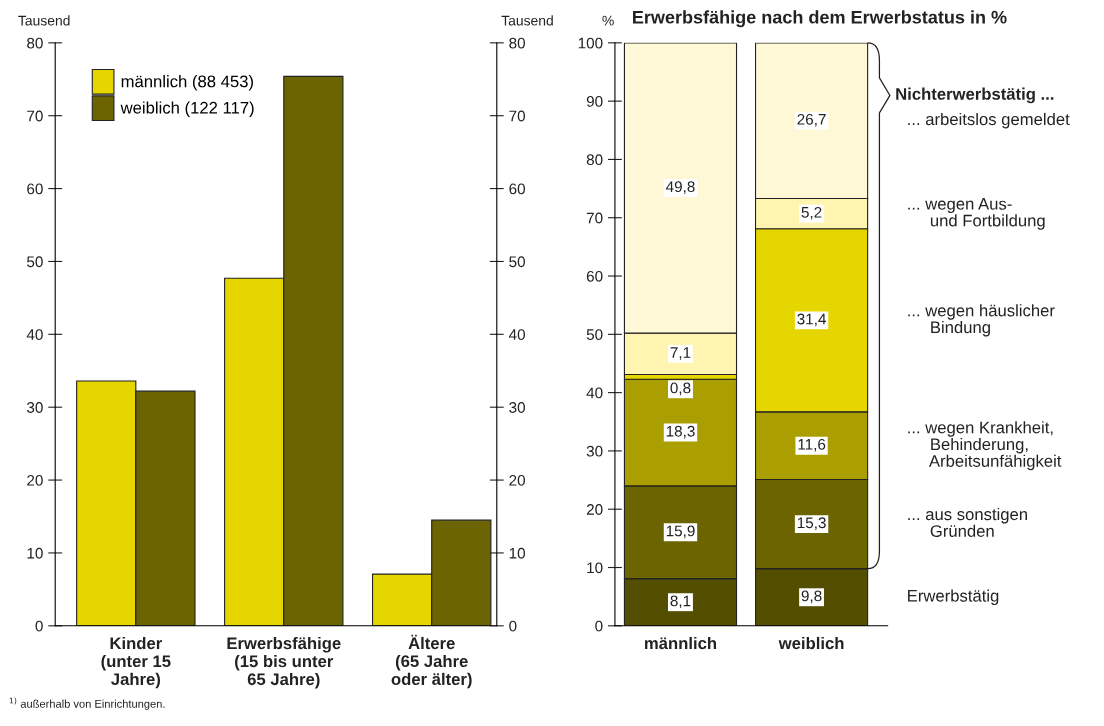  I want to click on y2-tick-label: 60, so click(517, 189).